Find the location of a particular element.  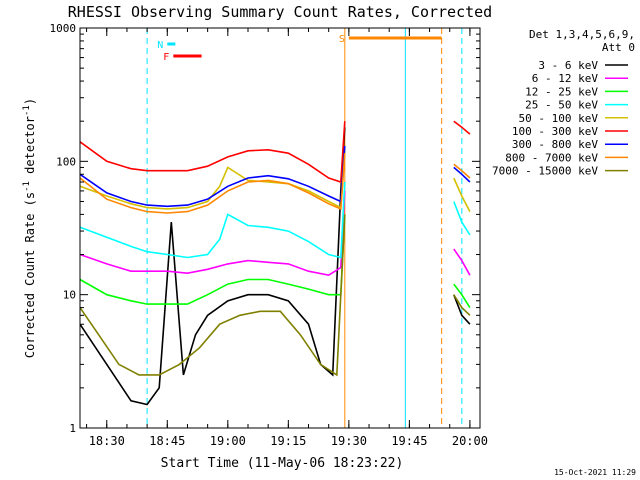

legend-label-8: 7000 - 15000 keV is located at coordinates (545, 171).